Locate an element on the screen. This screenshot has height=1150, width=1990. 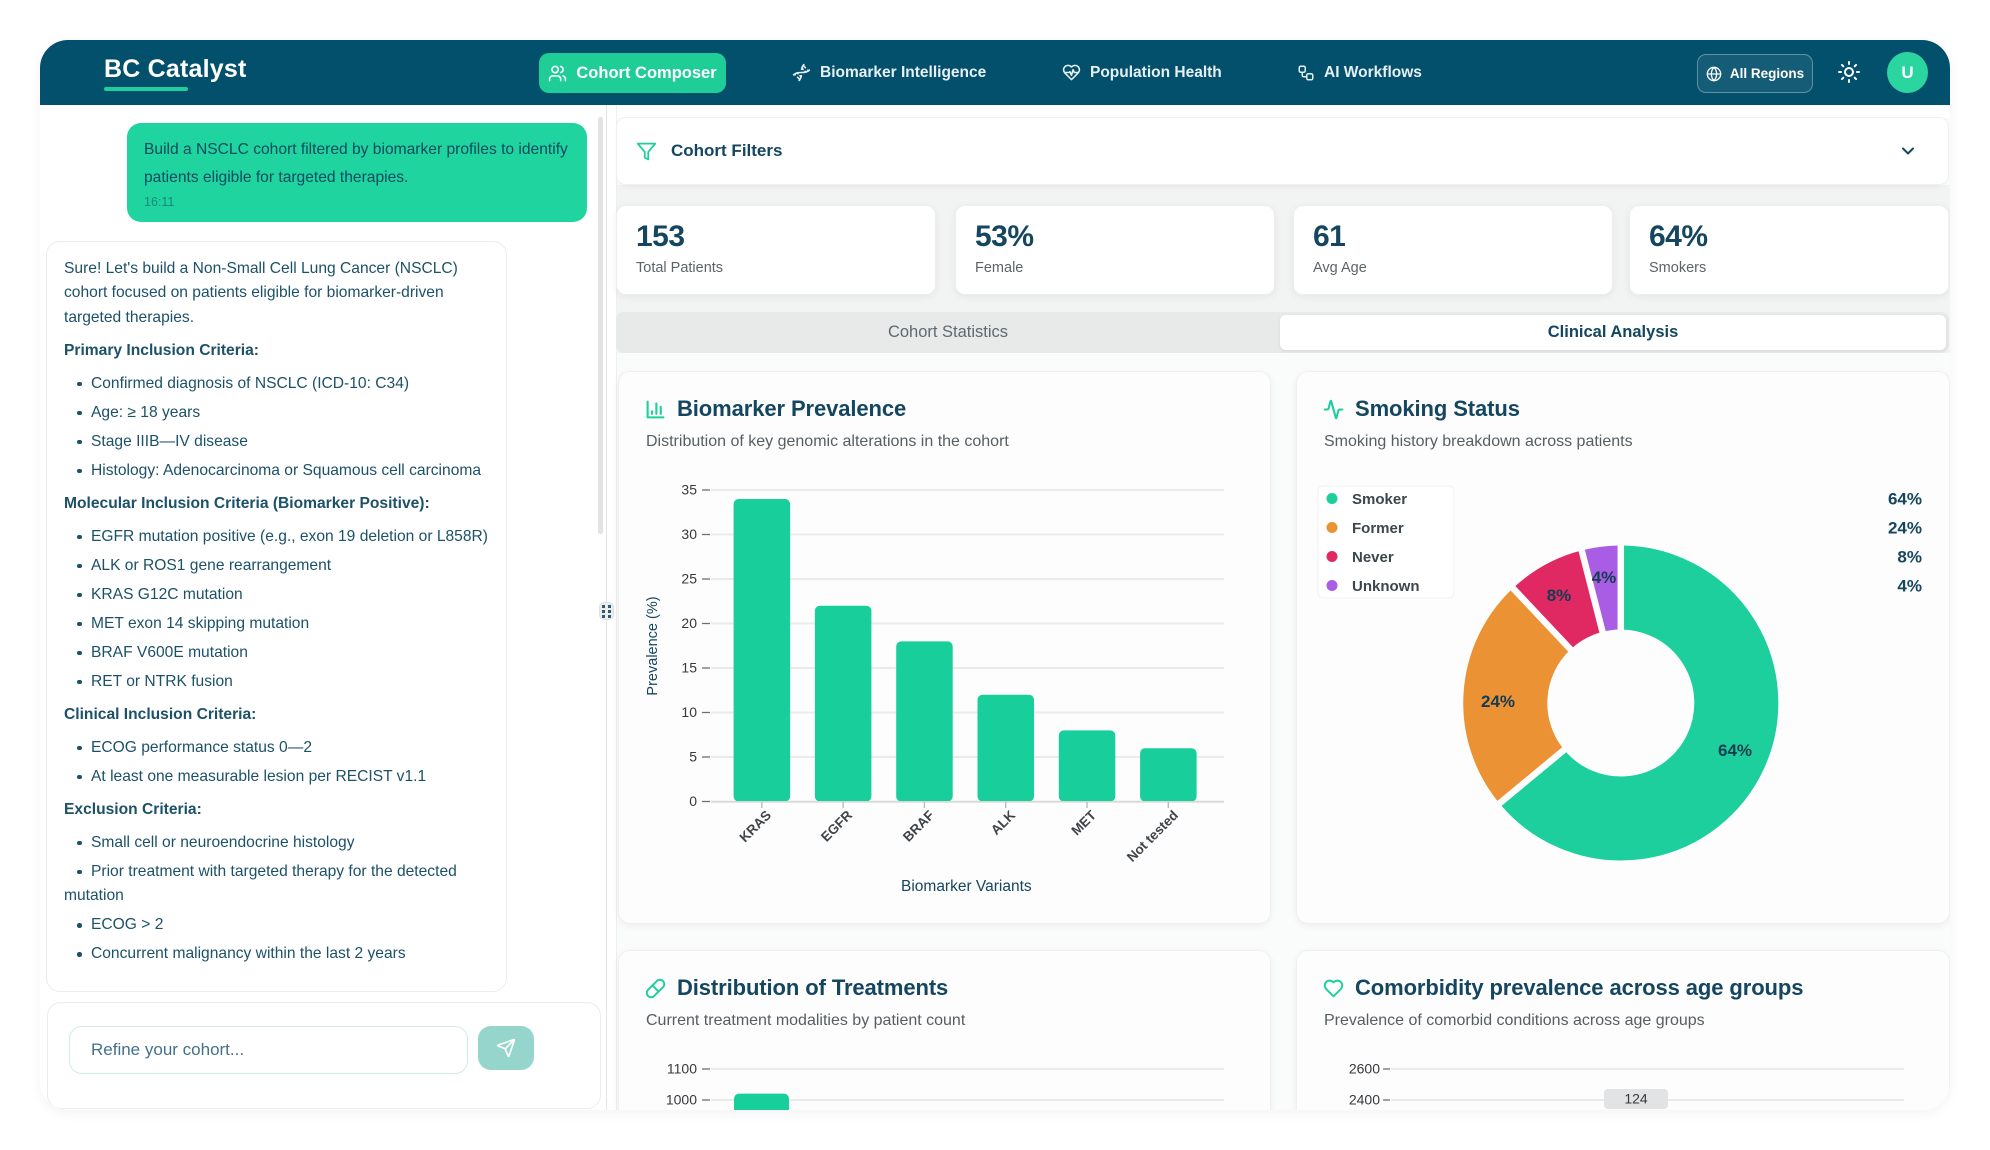
svg-text: 2400 is located at coordinates (1364, 1100).